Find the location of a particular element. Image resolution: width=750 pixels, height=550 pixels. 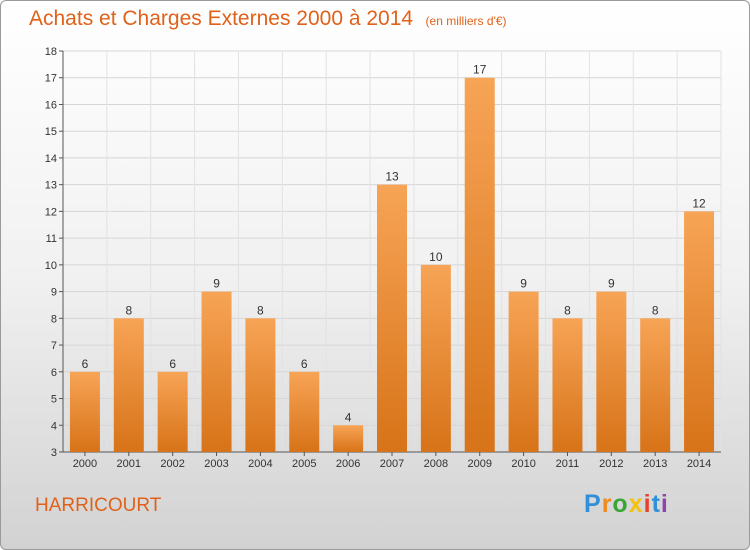

data-label-2001: 8 is located at coordinates (128, 310).